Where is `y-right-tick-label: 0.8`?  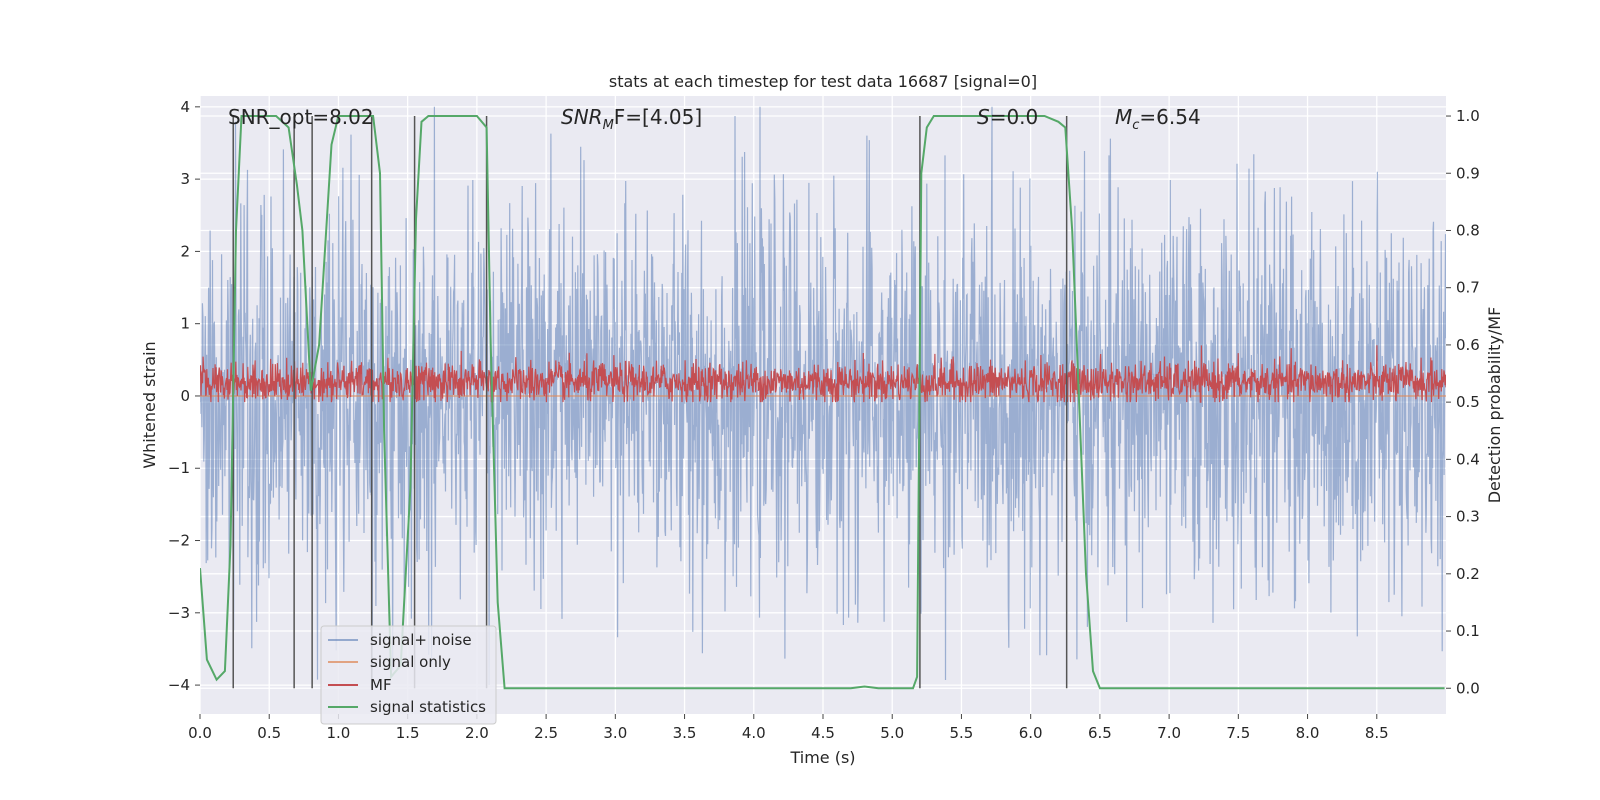 y-right-tick-label: 0.8 is located at coordinates (1468, 230).